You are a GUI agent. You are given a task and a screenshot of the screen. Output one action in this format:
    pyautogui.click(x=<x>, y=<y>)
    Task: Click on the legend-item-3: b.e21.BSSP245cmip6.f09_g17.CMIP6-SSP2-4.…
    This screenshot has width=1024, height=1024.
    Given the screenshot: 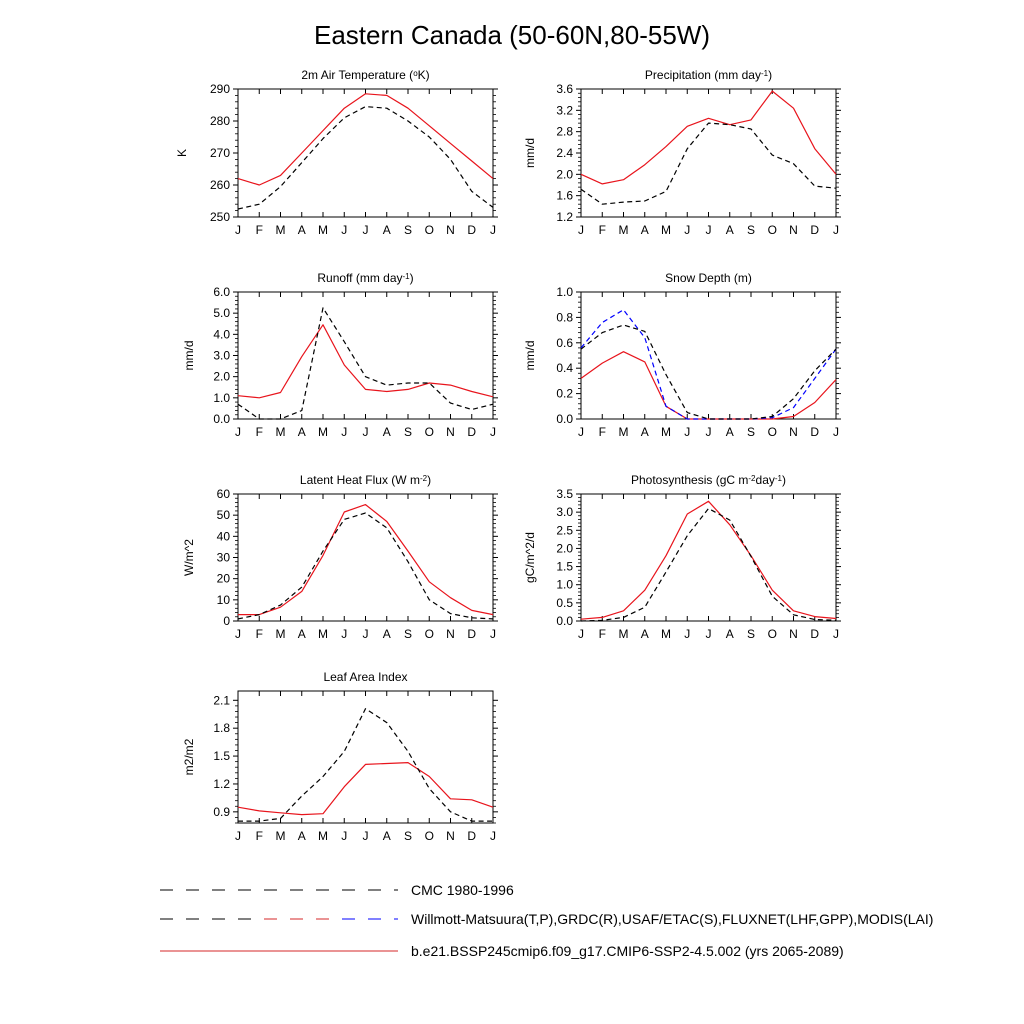 What is the action you would take?
    pyautogui.click(x=502, y=951)
    